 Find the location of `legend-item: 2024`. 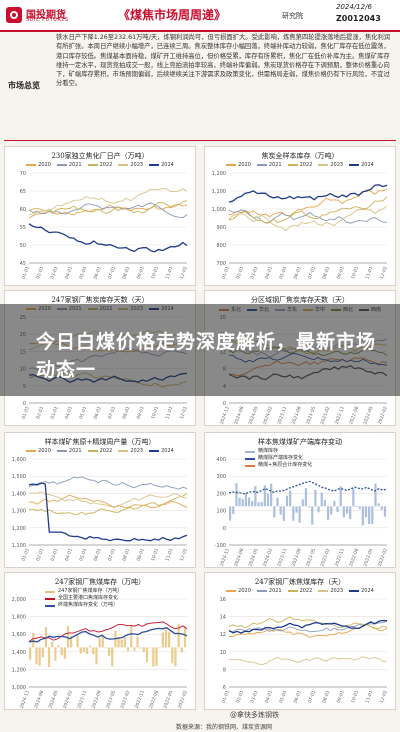

legend-item: 2024 is located at coordinates (361, 165).